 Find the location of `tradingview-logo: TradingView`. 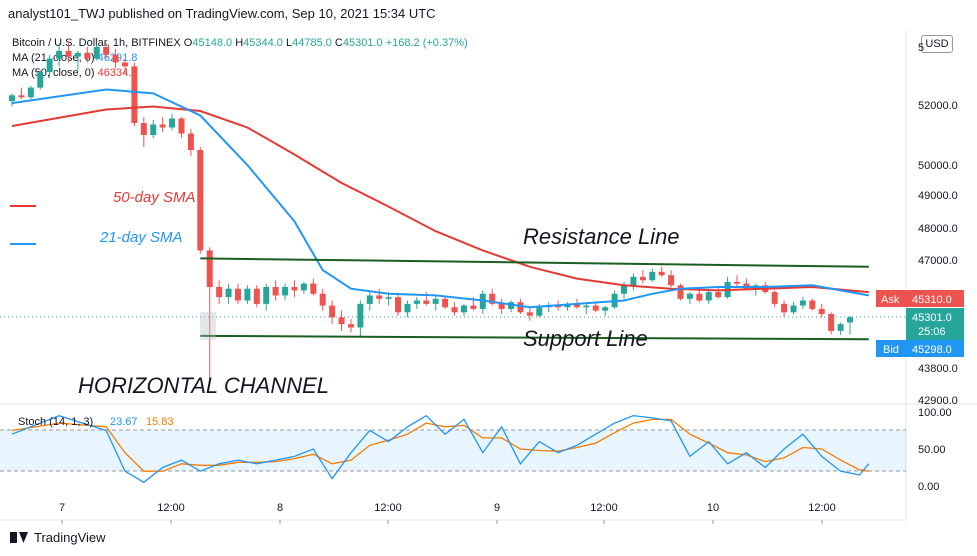

tradingview-logo: TradingView is located at coordinates (58, 537).